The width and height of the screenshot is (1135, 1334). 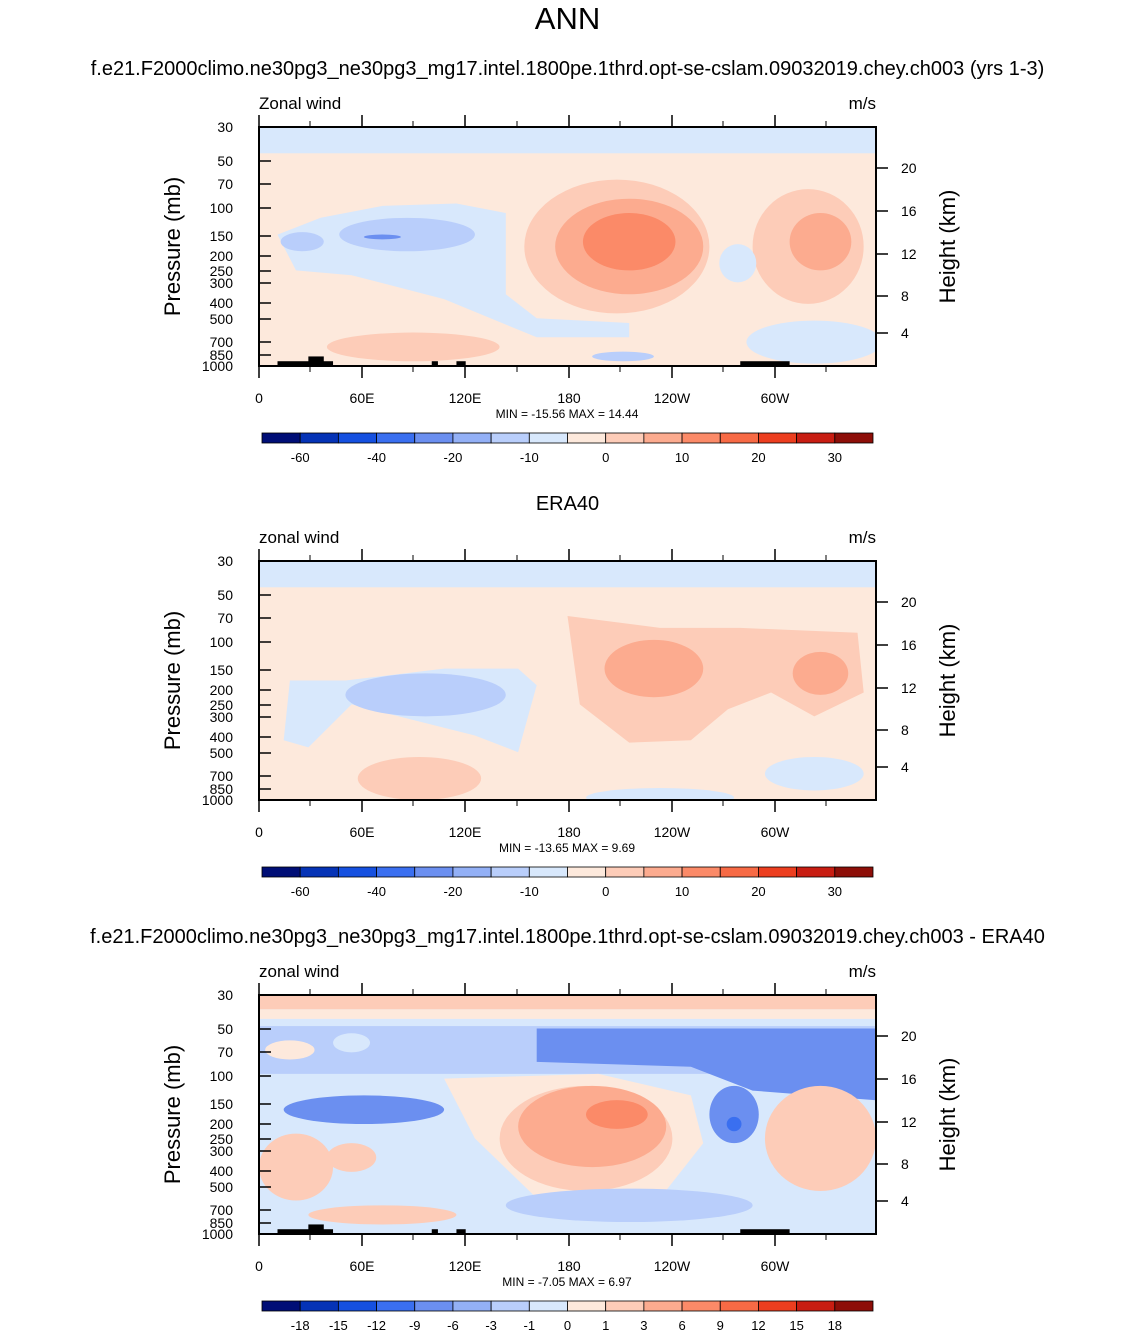 What do you see at coordinates (453, 1325) in the screenshot?
I see `colorbar-label: -6` at bounding box center [453, 1325].